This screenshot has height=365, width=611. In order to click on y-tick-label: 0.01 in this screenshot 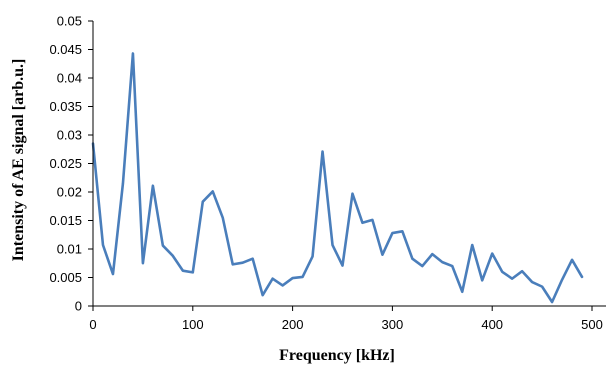, I will do `click(69, 249)`.